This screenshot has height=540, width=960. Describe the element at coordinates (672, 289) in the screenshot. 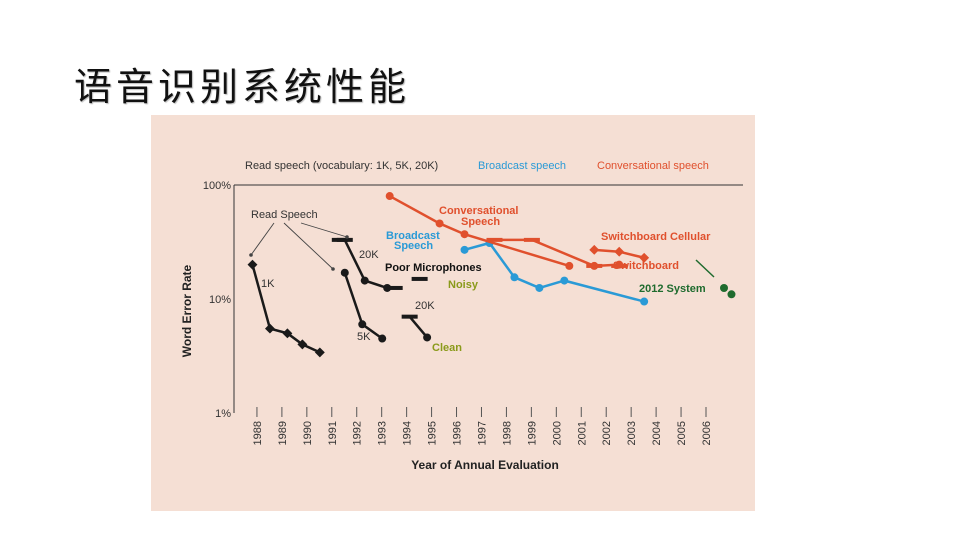

I see `annotation-2012-system: 2012 System` at that location.